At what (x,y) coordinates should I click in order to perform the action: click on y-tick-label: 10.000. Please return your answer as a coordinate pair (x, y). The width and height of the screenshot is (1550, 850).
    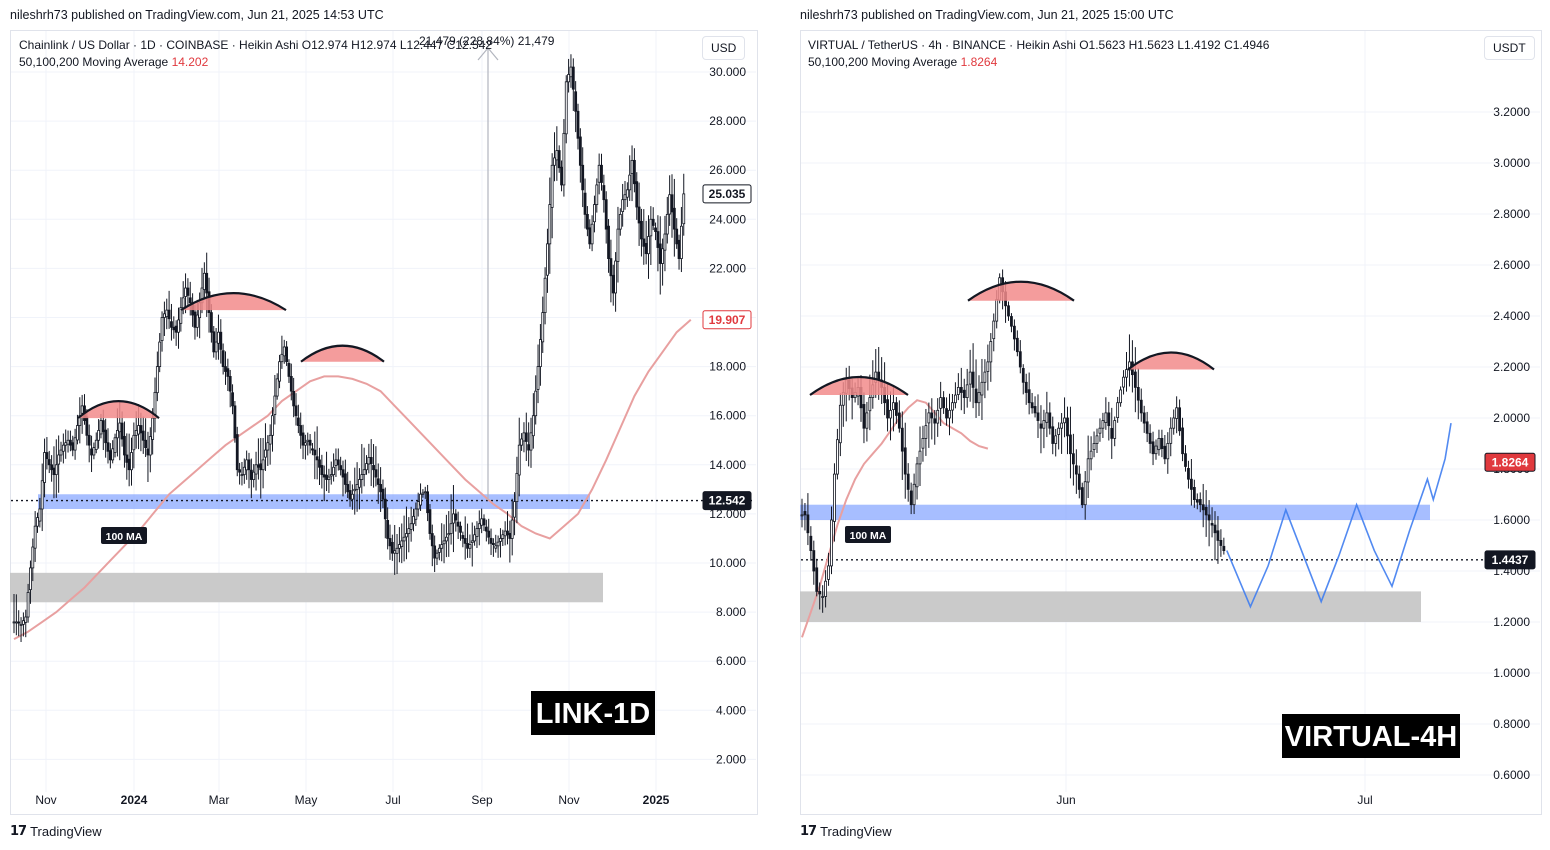
    Looking at the image, I should click on (727, 563).